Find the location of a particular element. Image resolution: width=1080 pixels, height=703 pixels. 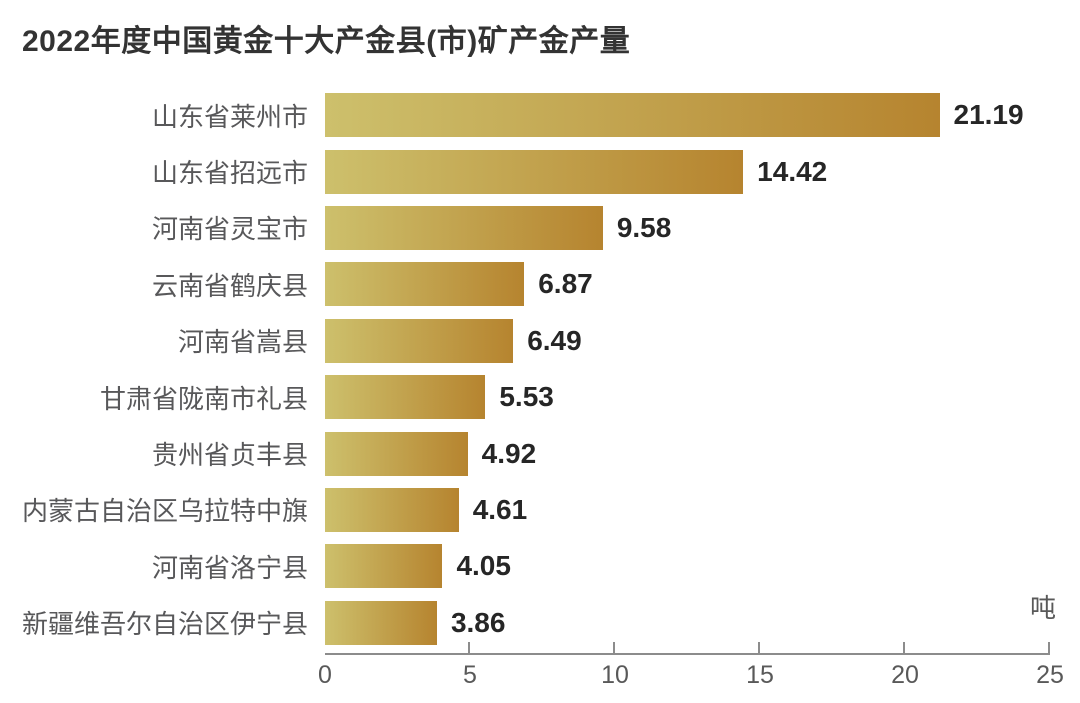

bar-track: 3.86 is located at coordinates (687, 622).